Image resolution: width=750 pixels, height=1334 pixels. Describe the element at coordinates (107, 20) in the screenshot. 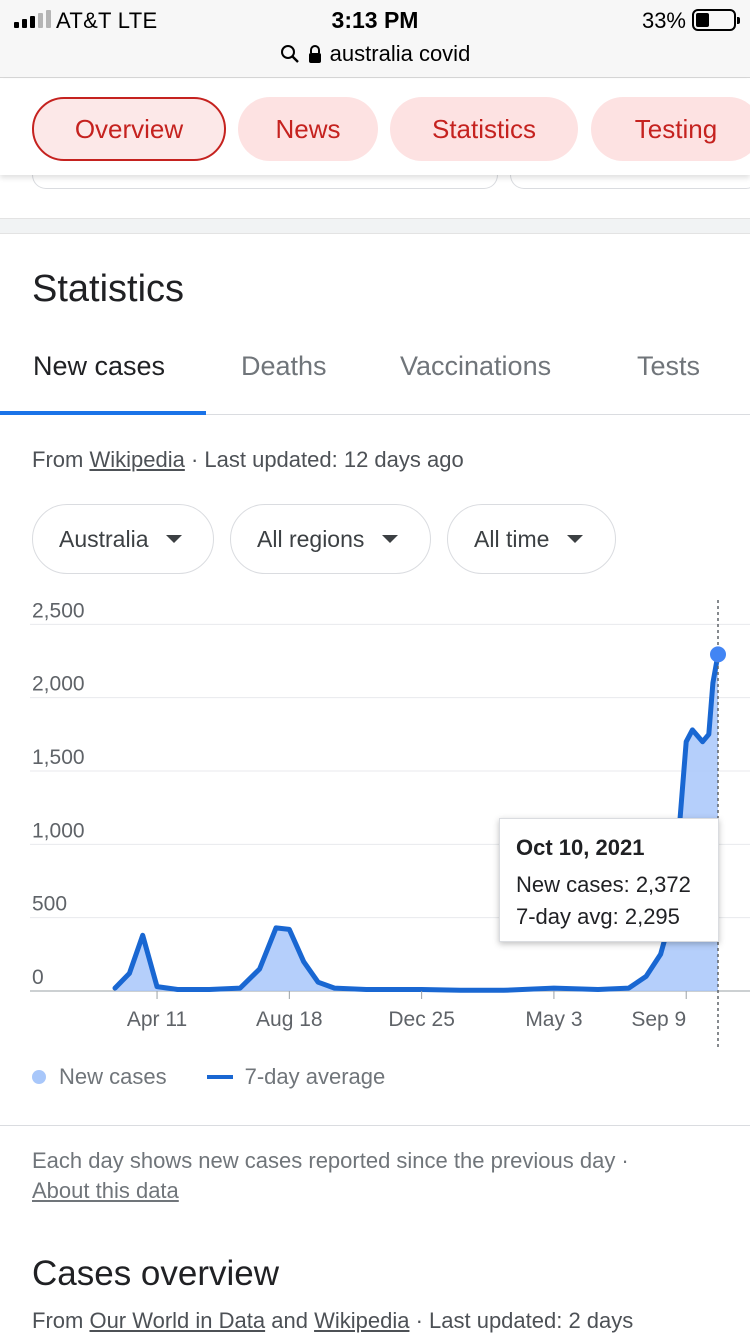

I see `carrier-label: AT&T LTE` at that location.